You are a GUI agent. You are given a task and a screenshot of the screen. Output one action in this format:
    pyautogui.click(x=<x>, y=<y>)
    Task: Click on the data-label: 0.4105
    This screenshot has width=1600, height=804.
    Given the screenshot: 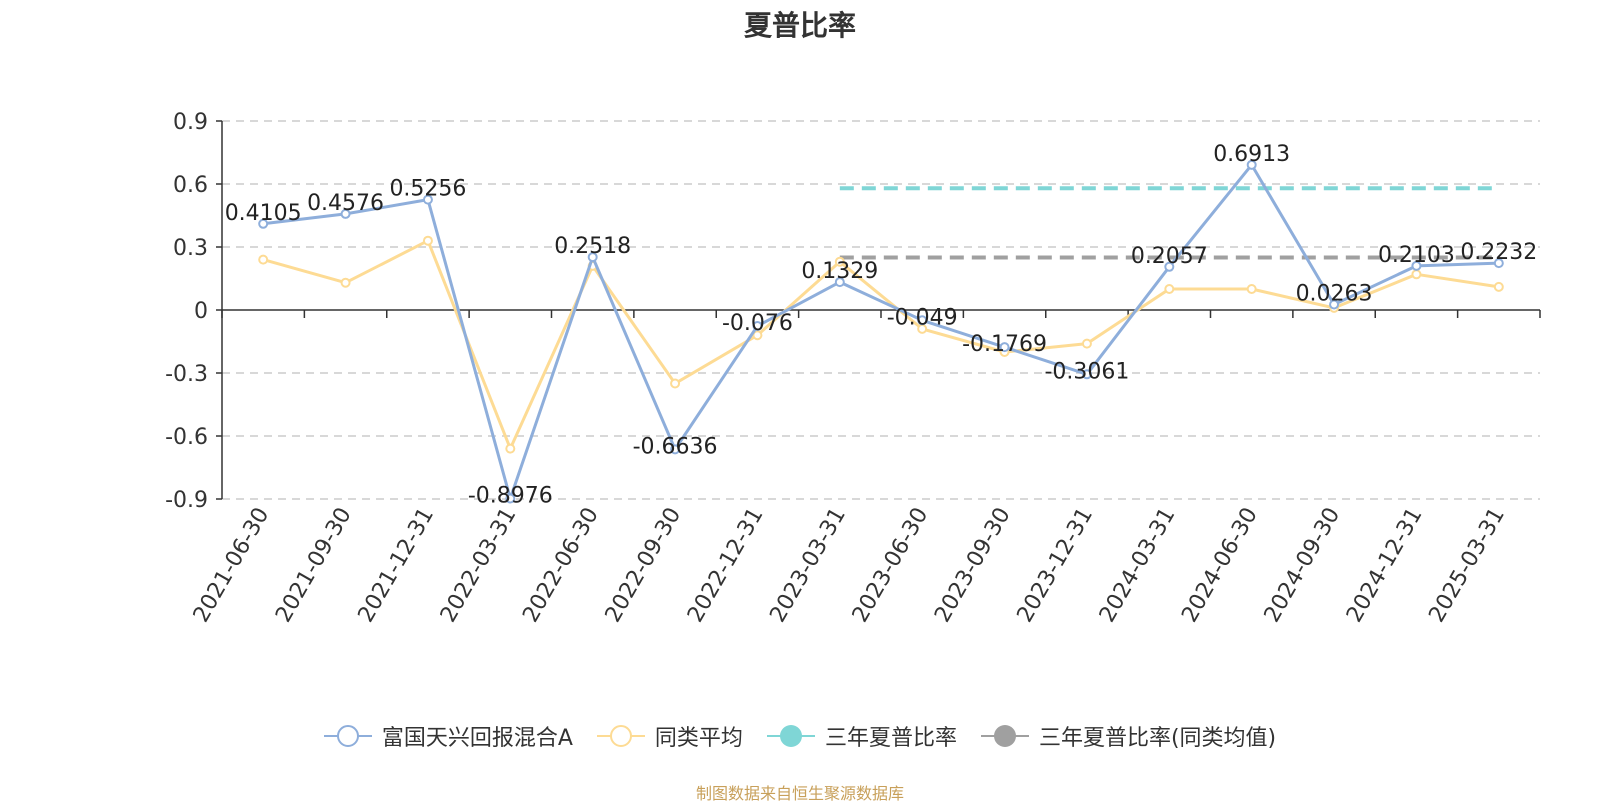 What is the action you would take?
    pyautogui.click(x=263, y=213)
    